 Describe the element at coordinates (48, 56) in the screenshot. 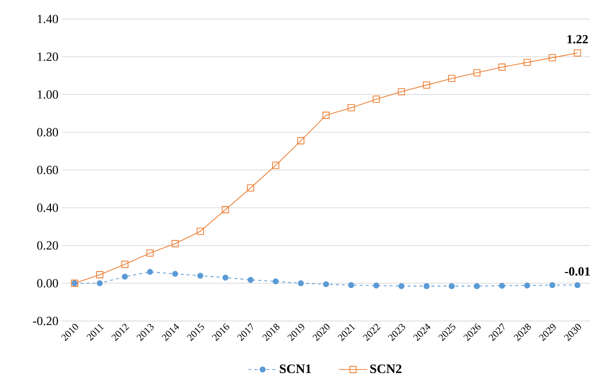

I see `y-tick-label: 1.20` at that location.